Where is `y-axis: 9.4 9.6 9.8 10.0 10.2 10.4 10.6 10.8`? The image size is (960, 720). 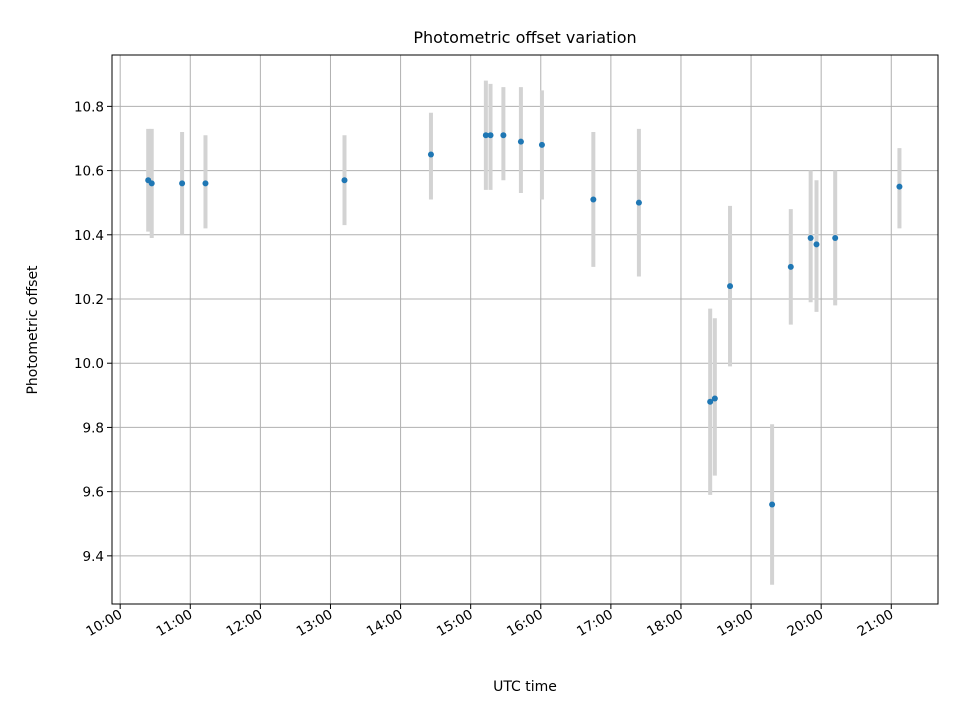 y-axis: 9.4 9.6 9.8 10.0 10.2 10.4 10.6 10.8 is located at coordinates (93, 332).